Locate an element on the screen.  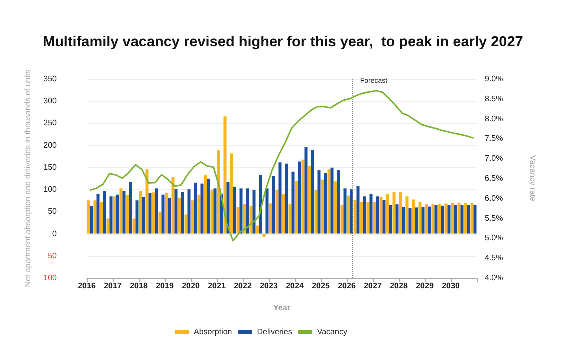
y-tick-label: 200 is located at coordinates (51, 145).